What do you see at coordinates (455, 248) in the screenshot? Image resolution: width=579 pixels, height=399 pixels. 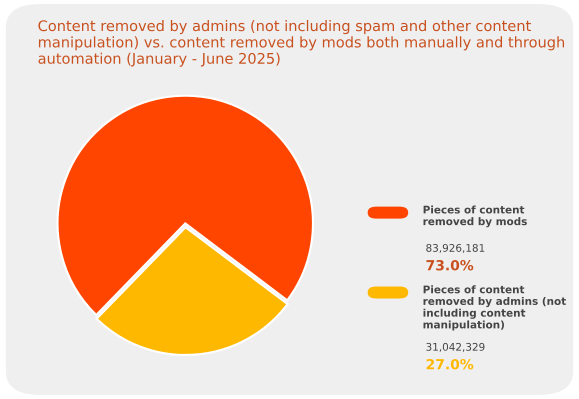 I see `text: 83,926,181` at bounding box center [455, 248].